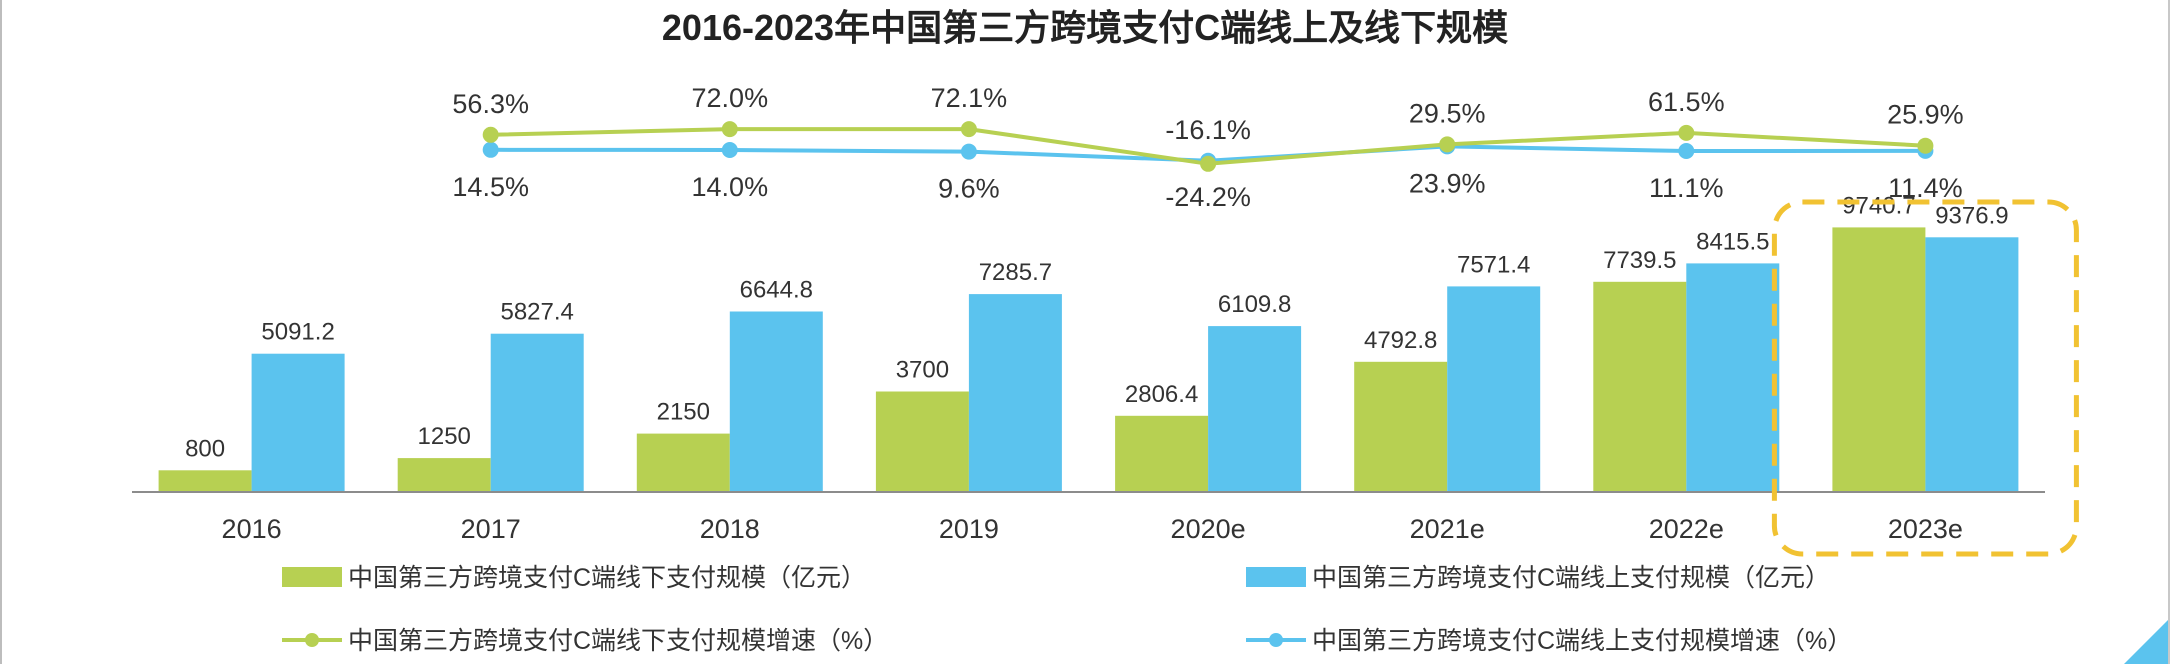  I want to click on corner-decoration, so click(2146, 642).